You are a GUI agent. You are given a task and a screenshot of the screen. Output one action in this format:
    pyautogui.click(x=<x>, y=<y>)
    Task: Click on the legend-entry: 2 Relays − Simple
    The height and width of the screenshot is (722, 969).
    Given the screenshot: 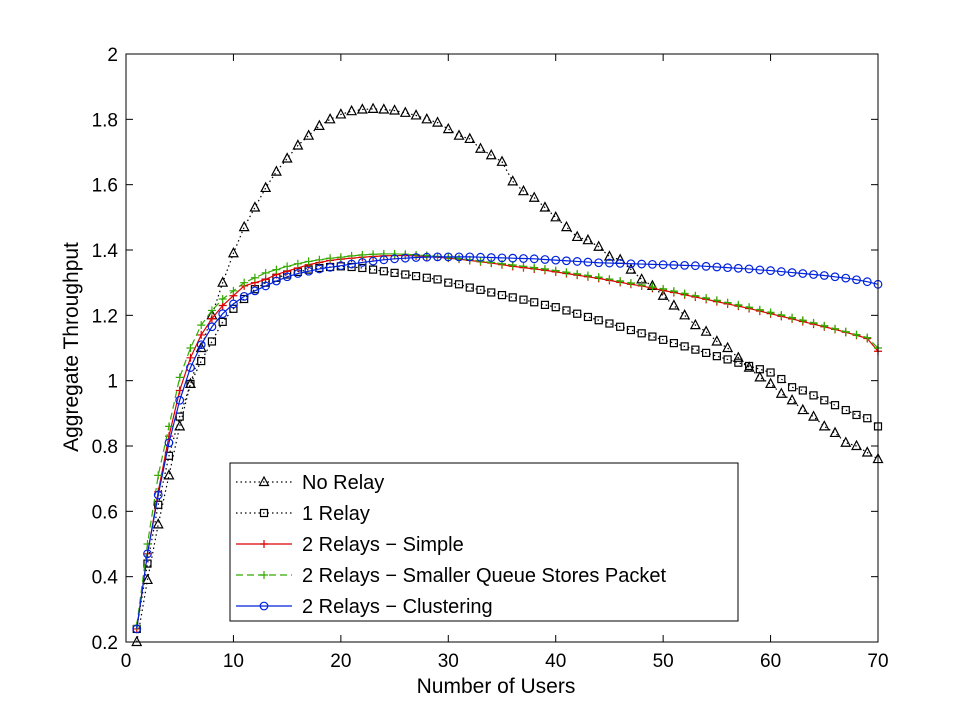 What is the action you would take?
    pyautogui.click(x=350, y=545)
    